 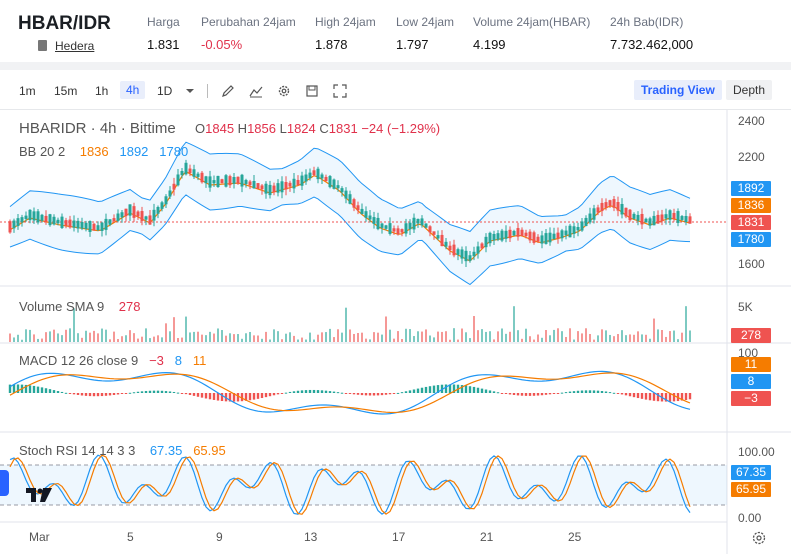 What do you see at coordinates (340, 91) in the screenshot?
I see `fullscreen-icon` at bounding box center [340, 91].